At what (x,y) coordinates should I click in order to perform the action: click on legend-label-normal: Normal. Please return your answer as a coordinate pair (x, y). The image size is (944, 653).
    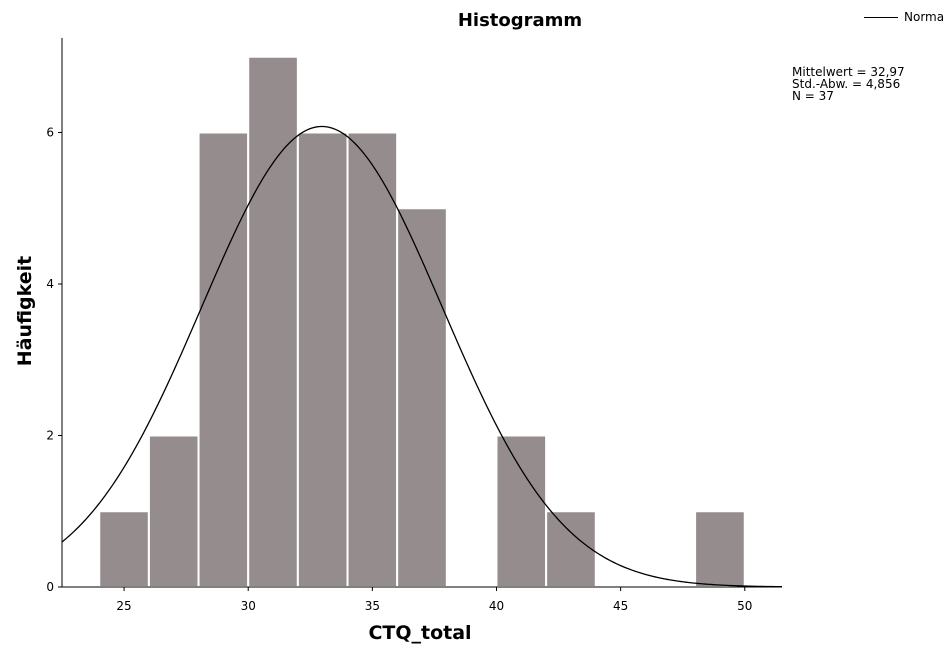
    Looking at the image, I should click on (924, 17).